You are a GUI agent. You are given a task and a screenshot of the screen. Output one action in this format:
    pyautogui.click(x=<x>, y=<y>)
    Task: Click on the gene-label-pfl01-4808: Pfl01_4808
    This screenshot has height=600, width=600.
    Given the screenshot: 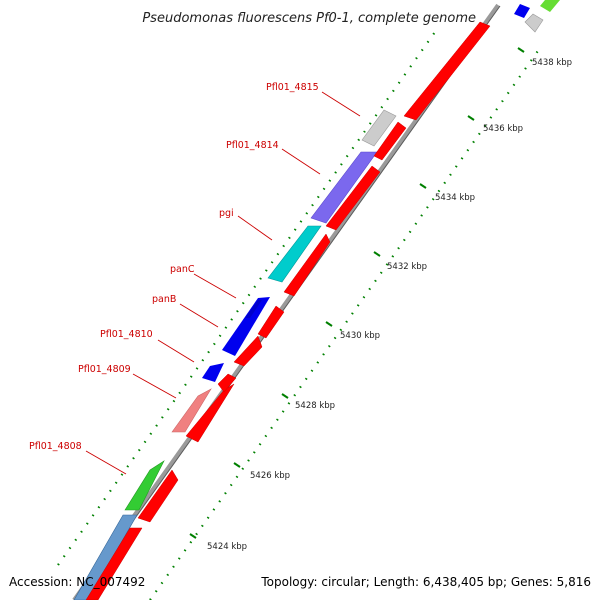 What is the action you would take?
    pyautogui.click(x=55, y=446)
    